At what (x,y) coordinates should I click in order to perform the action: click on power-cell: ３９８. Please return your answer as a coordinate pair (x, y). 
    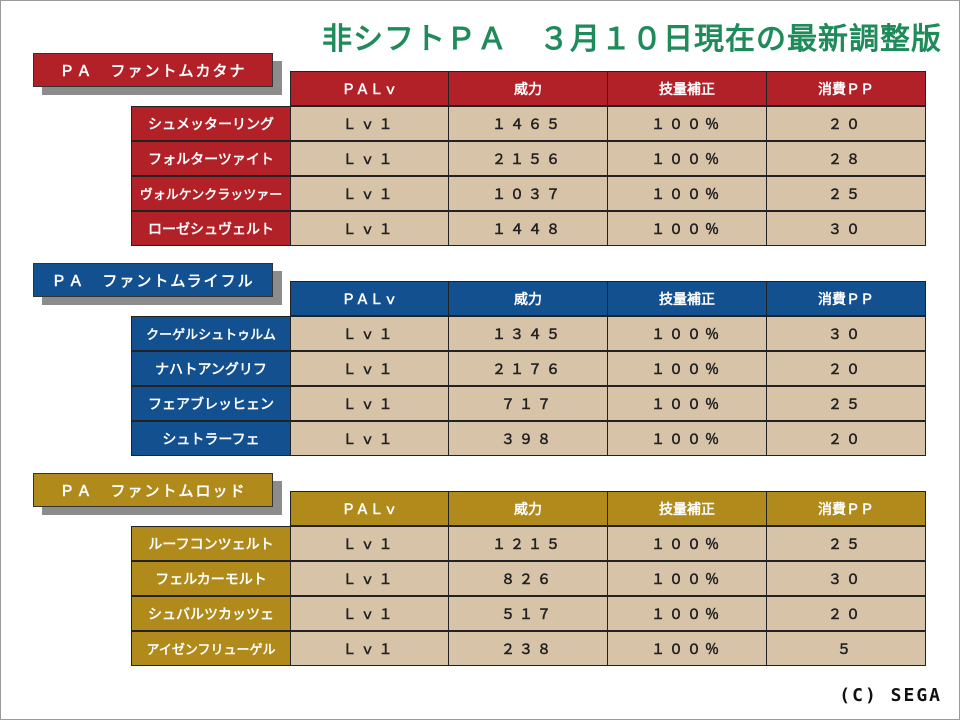
    Looking at the image, I should click on (528, 438).